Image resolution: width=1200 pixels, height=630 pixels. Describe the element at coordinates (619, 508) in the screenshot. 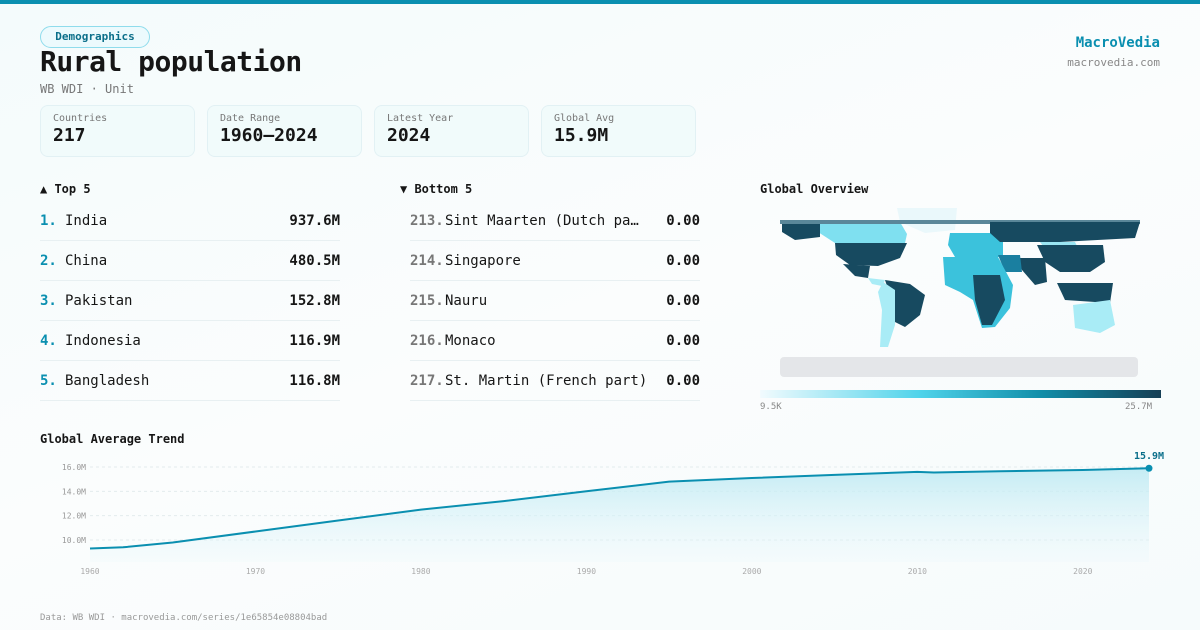

I see `trend-line` at that location.